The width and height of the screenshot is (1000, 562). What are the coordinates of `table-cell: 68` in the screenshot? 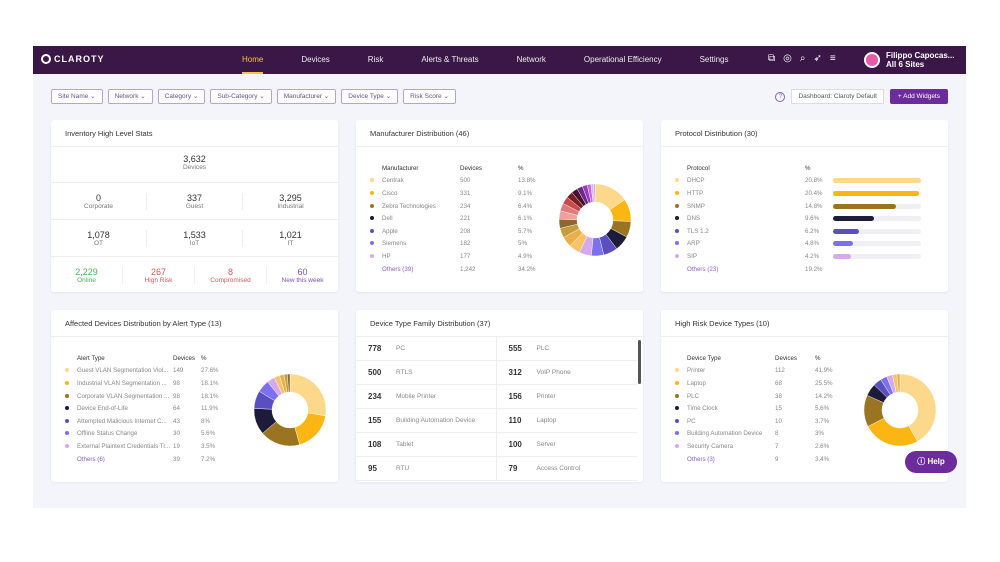 It's located at (778, 383).